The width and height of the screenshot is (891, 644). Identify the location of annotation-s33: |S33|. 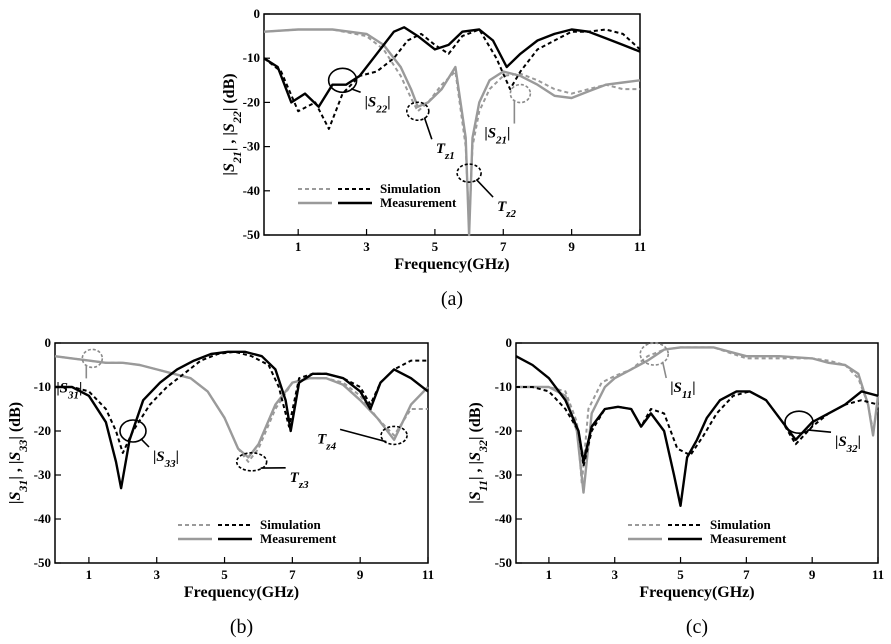
(149, 444).